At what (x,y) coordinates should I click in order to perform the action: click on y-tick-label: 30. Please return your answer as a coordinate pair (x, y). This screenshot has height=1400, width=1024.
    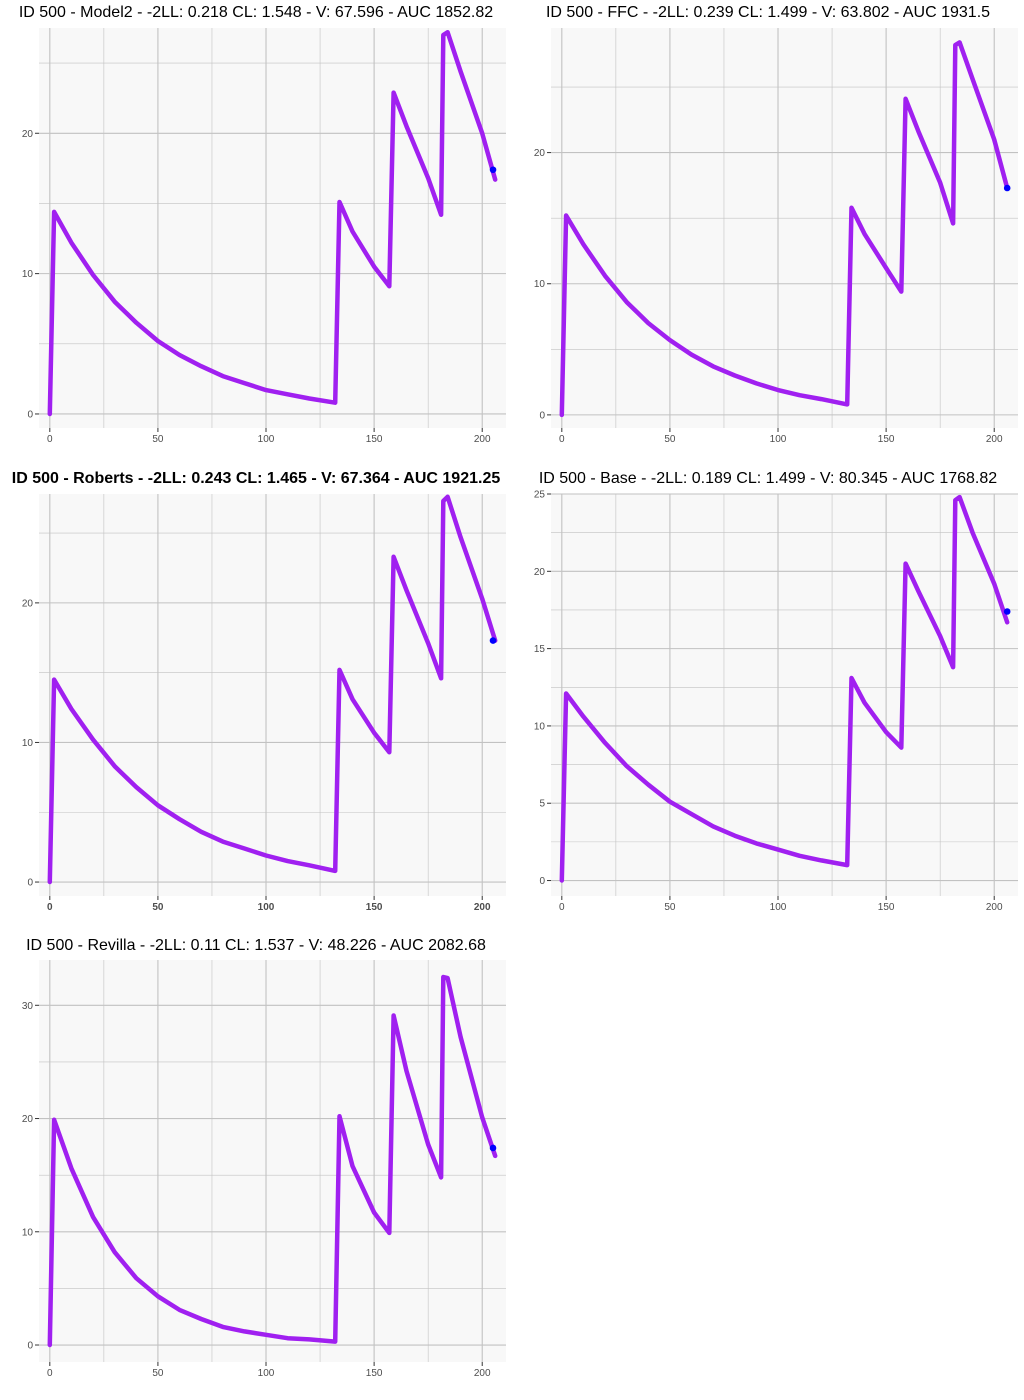
    Looking at the image, I should click on (28, 1006).